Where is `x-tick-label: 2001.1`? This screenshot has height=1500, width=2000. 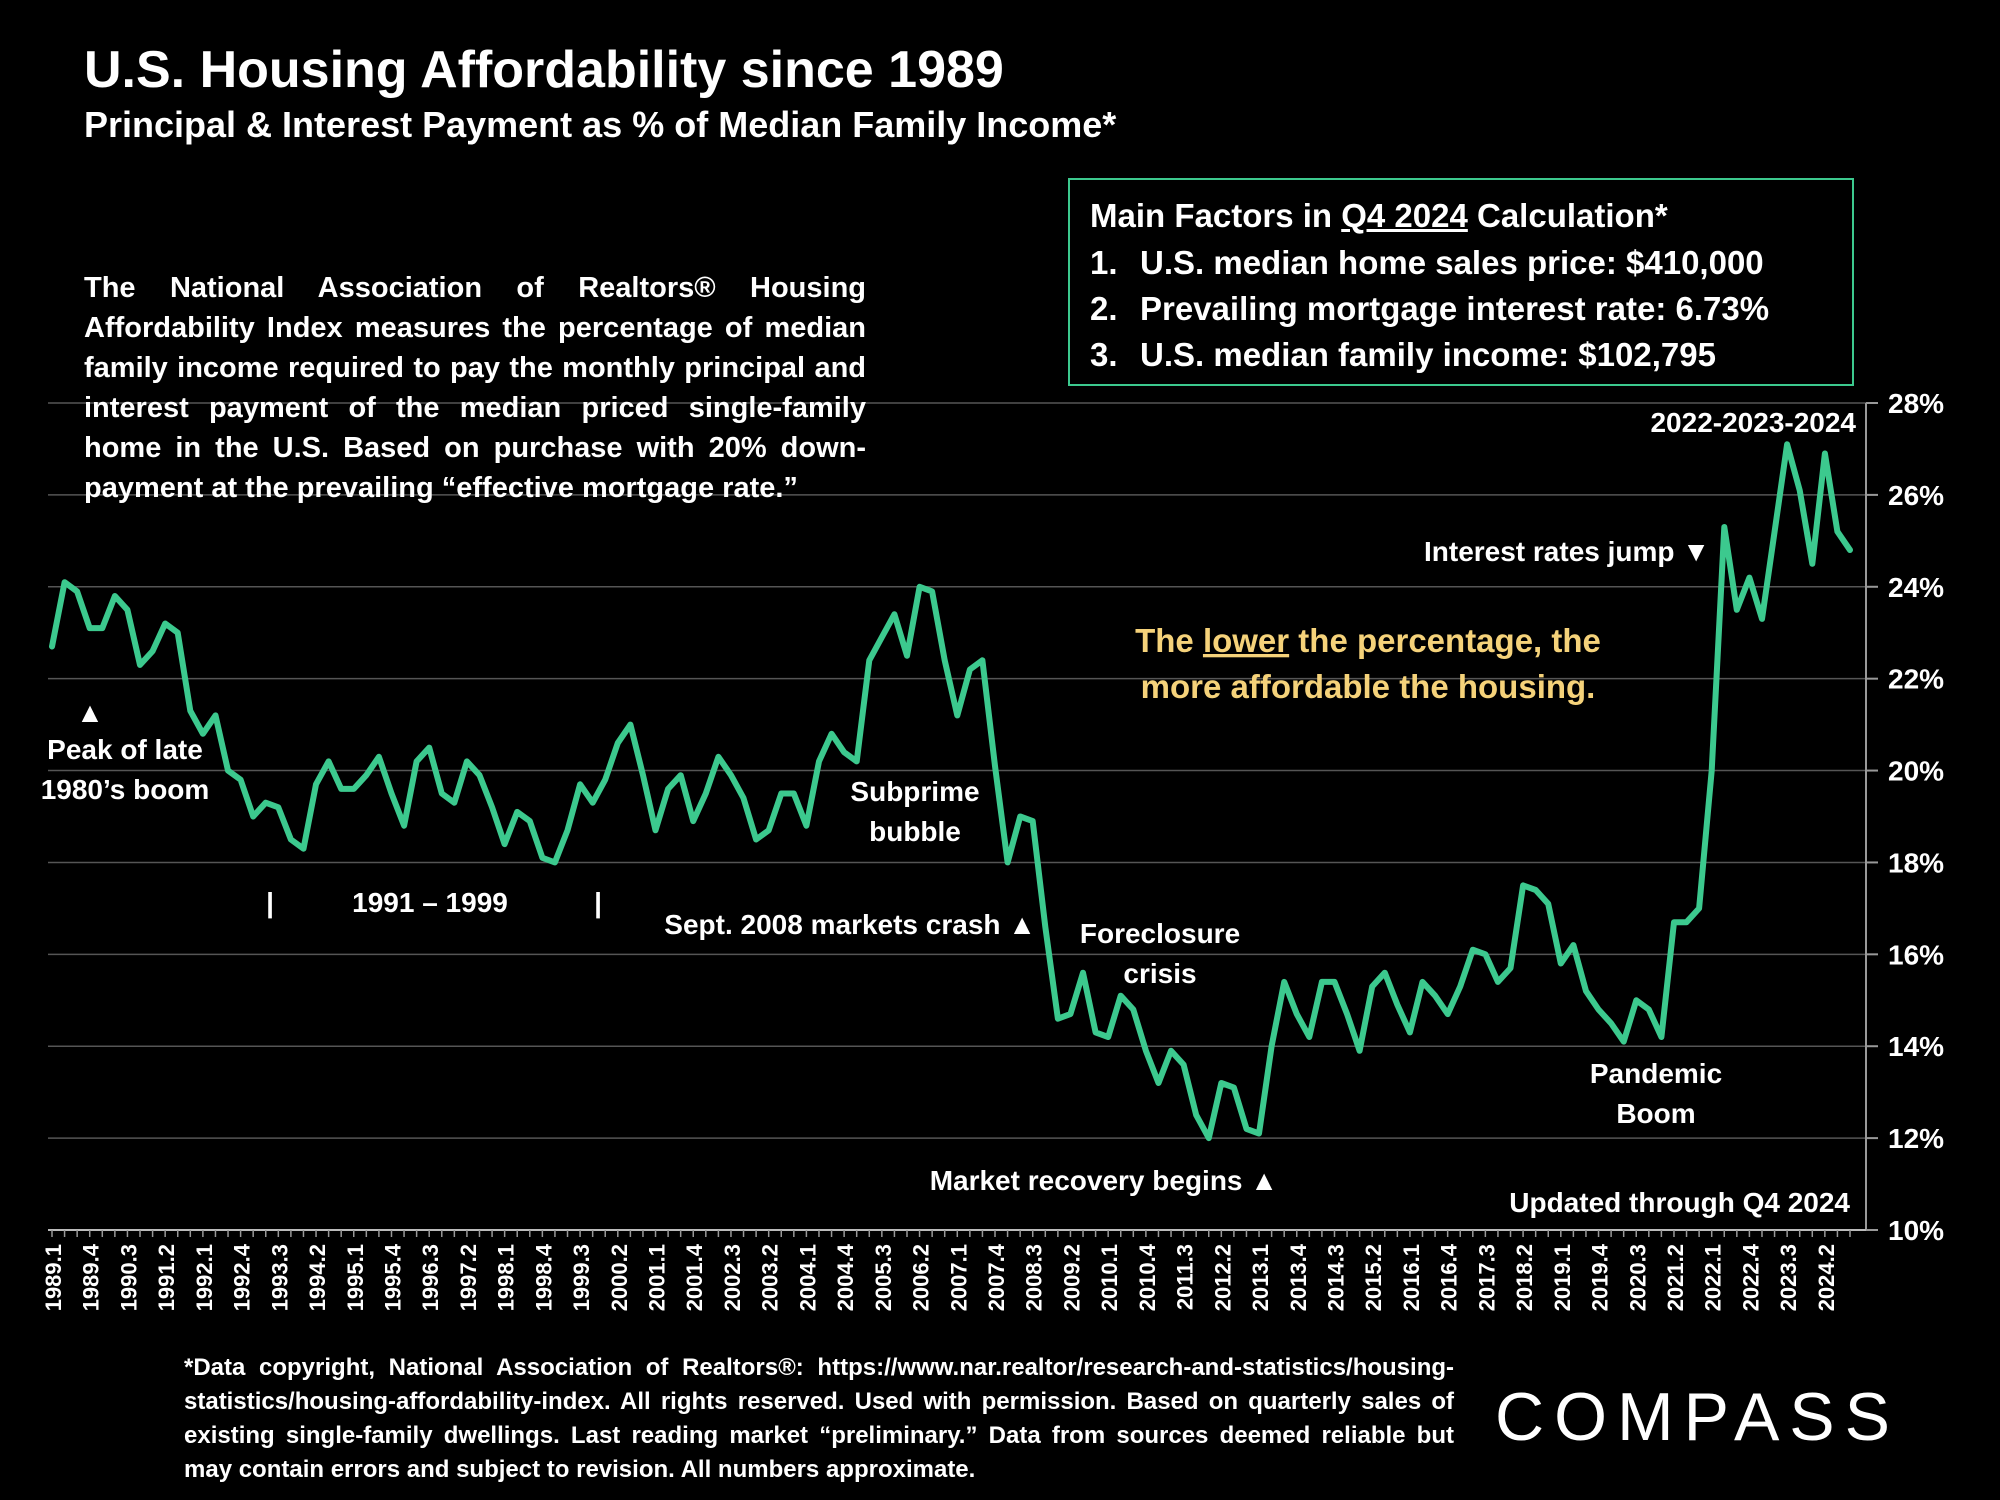 x-tick-label: 2001.1 is located at coordinates (657, 1277).